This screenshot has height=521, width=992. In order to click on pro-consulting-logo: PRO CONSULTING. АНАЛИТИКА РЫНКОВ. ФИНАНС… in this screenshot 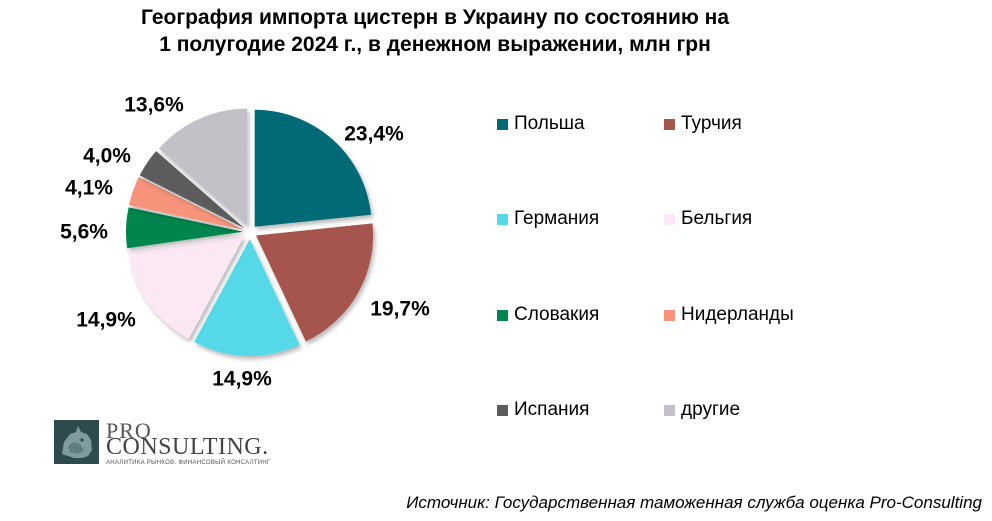, I will do `click(164, 443)`.